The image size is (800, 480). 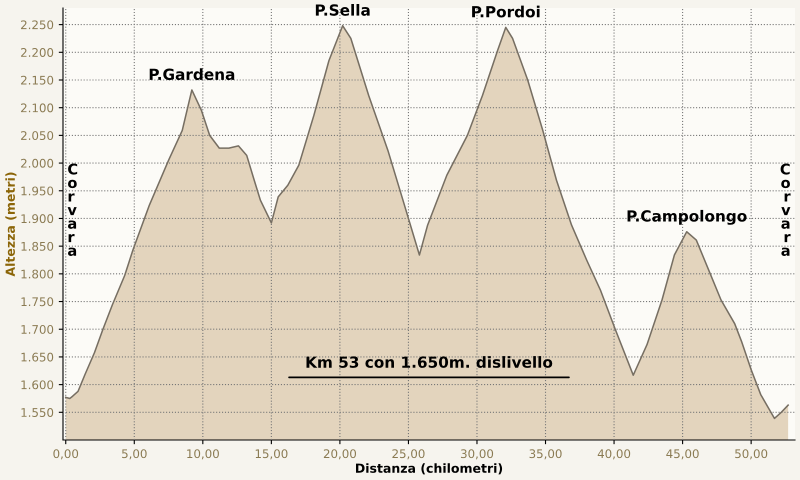 I want to click on y-axis-title: Altezza (metri), so click(x=10, y=224).